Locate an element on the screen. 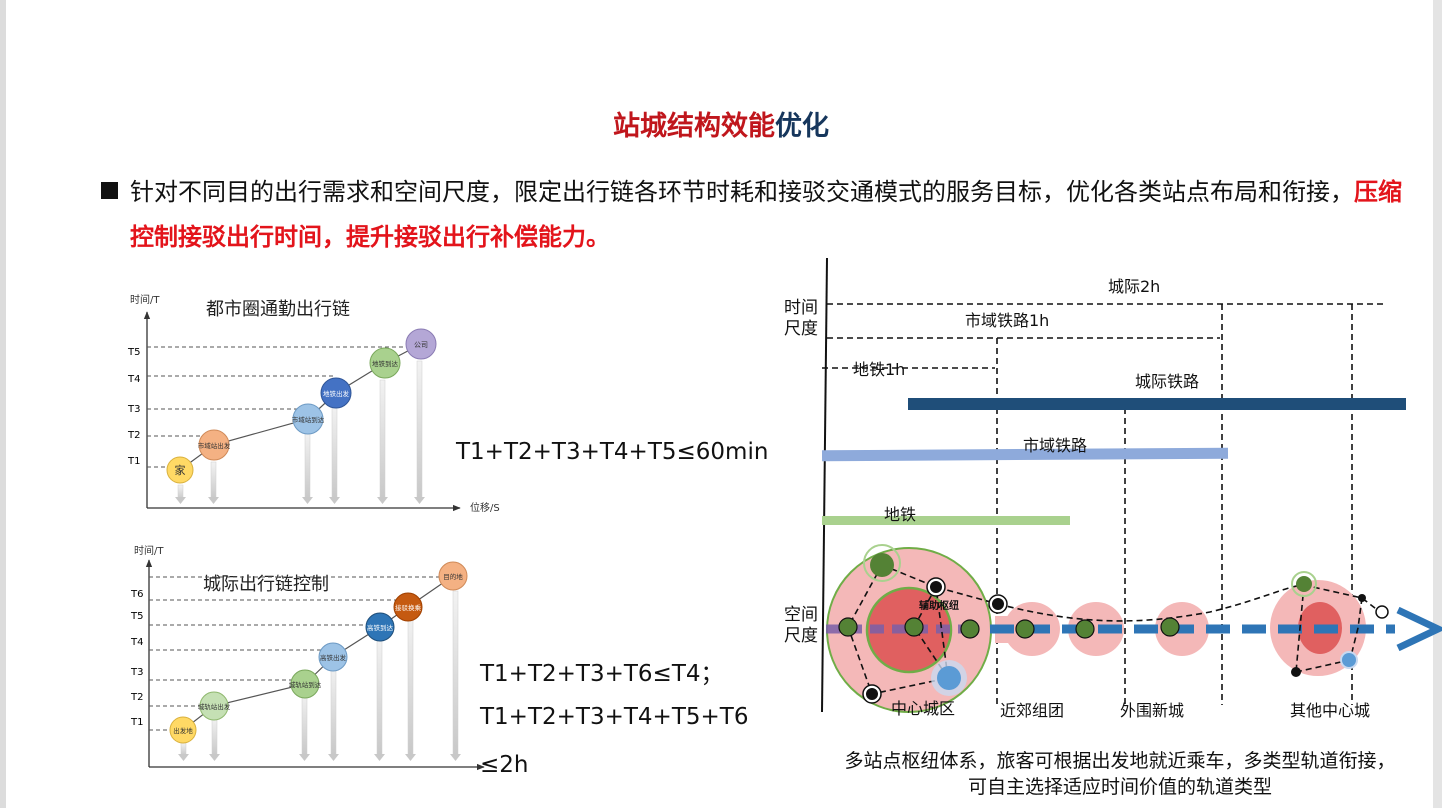  intercity-chain-chart: 时间/T 城际出行链控制 T1 T2 T3 T4 T5 T6 is located at coordinates (307, 657).